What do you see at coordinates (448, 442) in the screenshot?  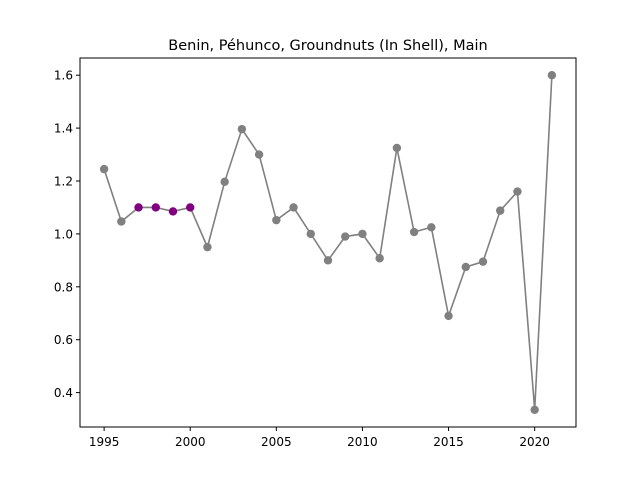 I see `x-tick-label: 2015` at bounding box center [448, 442].